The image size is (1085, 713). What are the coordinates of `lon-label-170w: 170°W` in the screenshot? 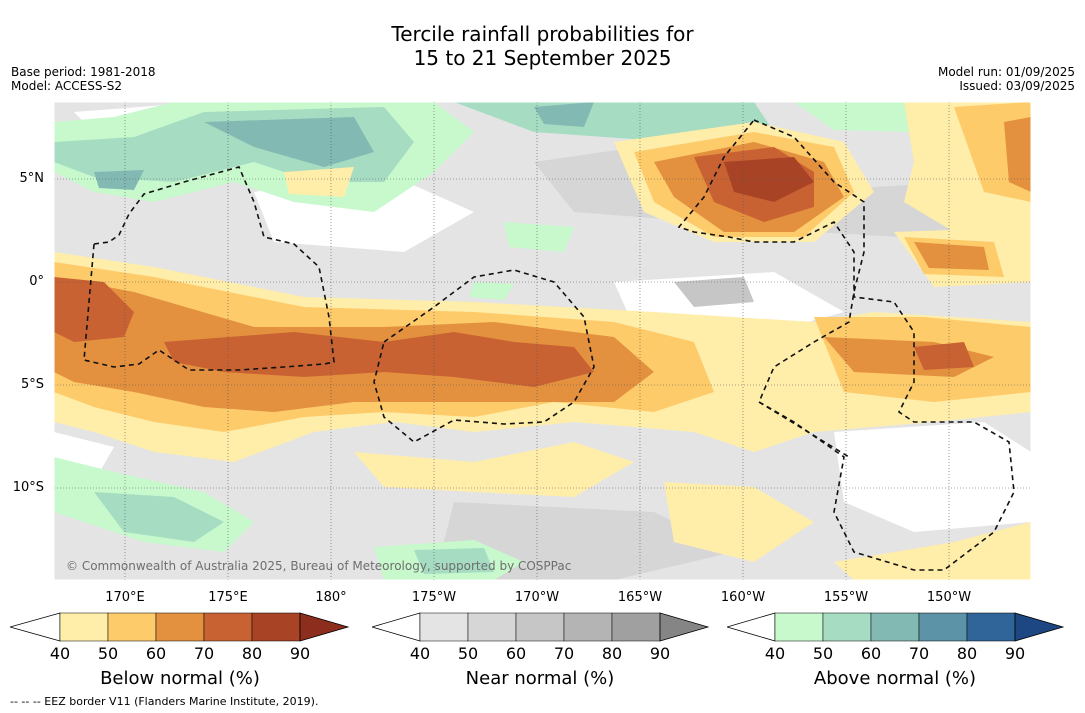 It's located at (537, 597).